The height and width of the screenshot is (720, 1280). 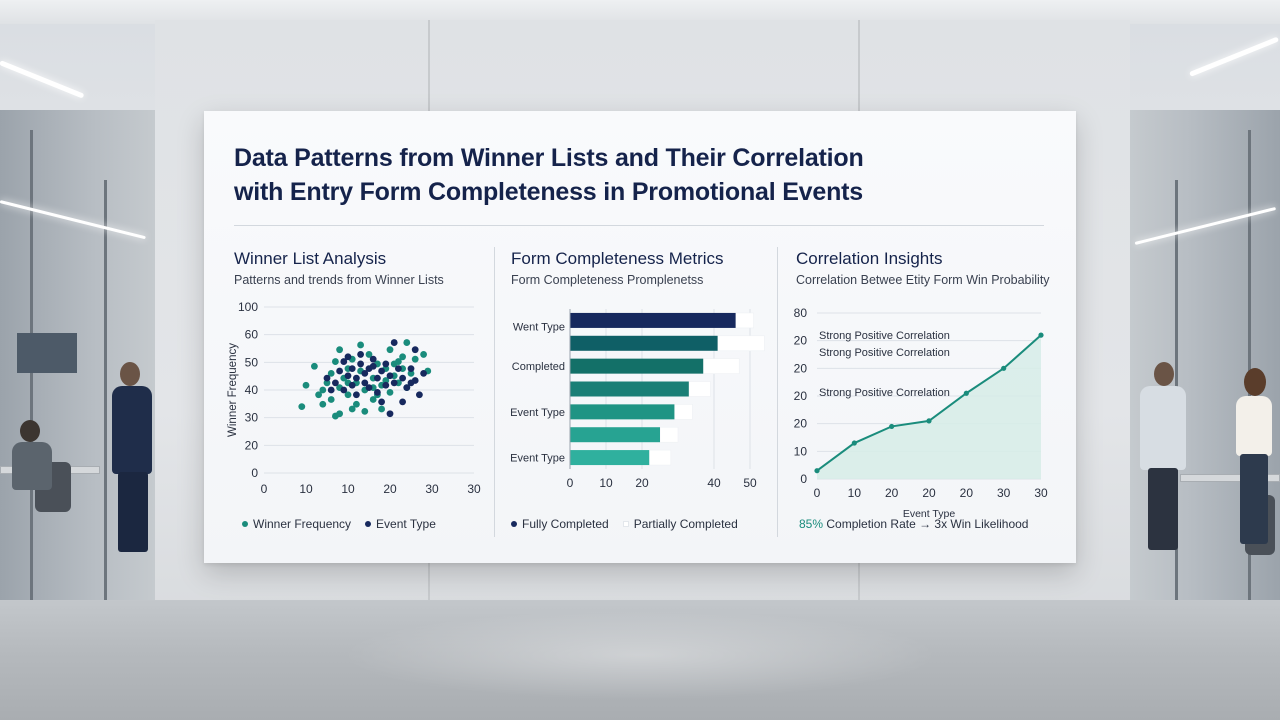 I want to click on bar-x-tick: 0, so click(x=570, y=483).